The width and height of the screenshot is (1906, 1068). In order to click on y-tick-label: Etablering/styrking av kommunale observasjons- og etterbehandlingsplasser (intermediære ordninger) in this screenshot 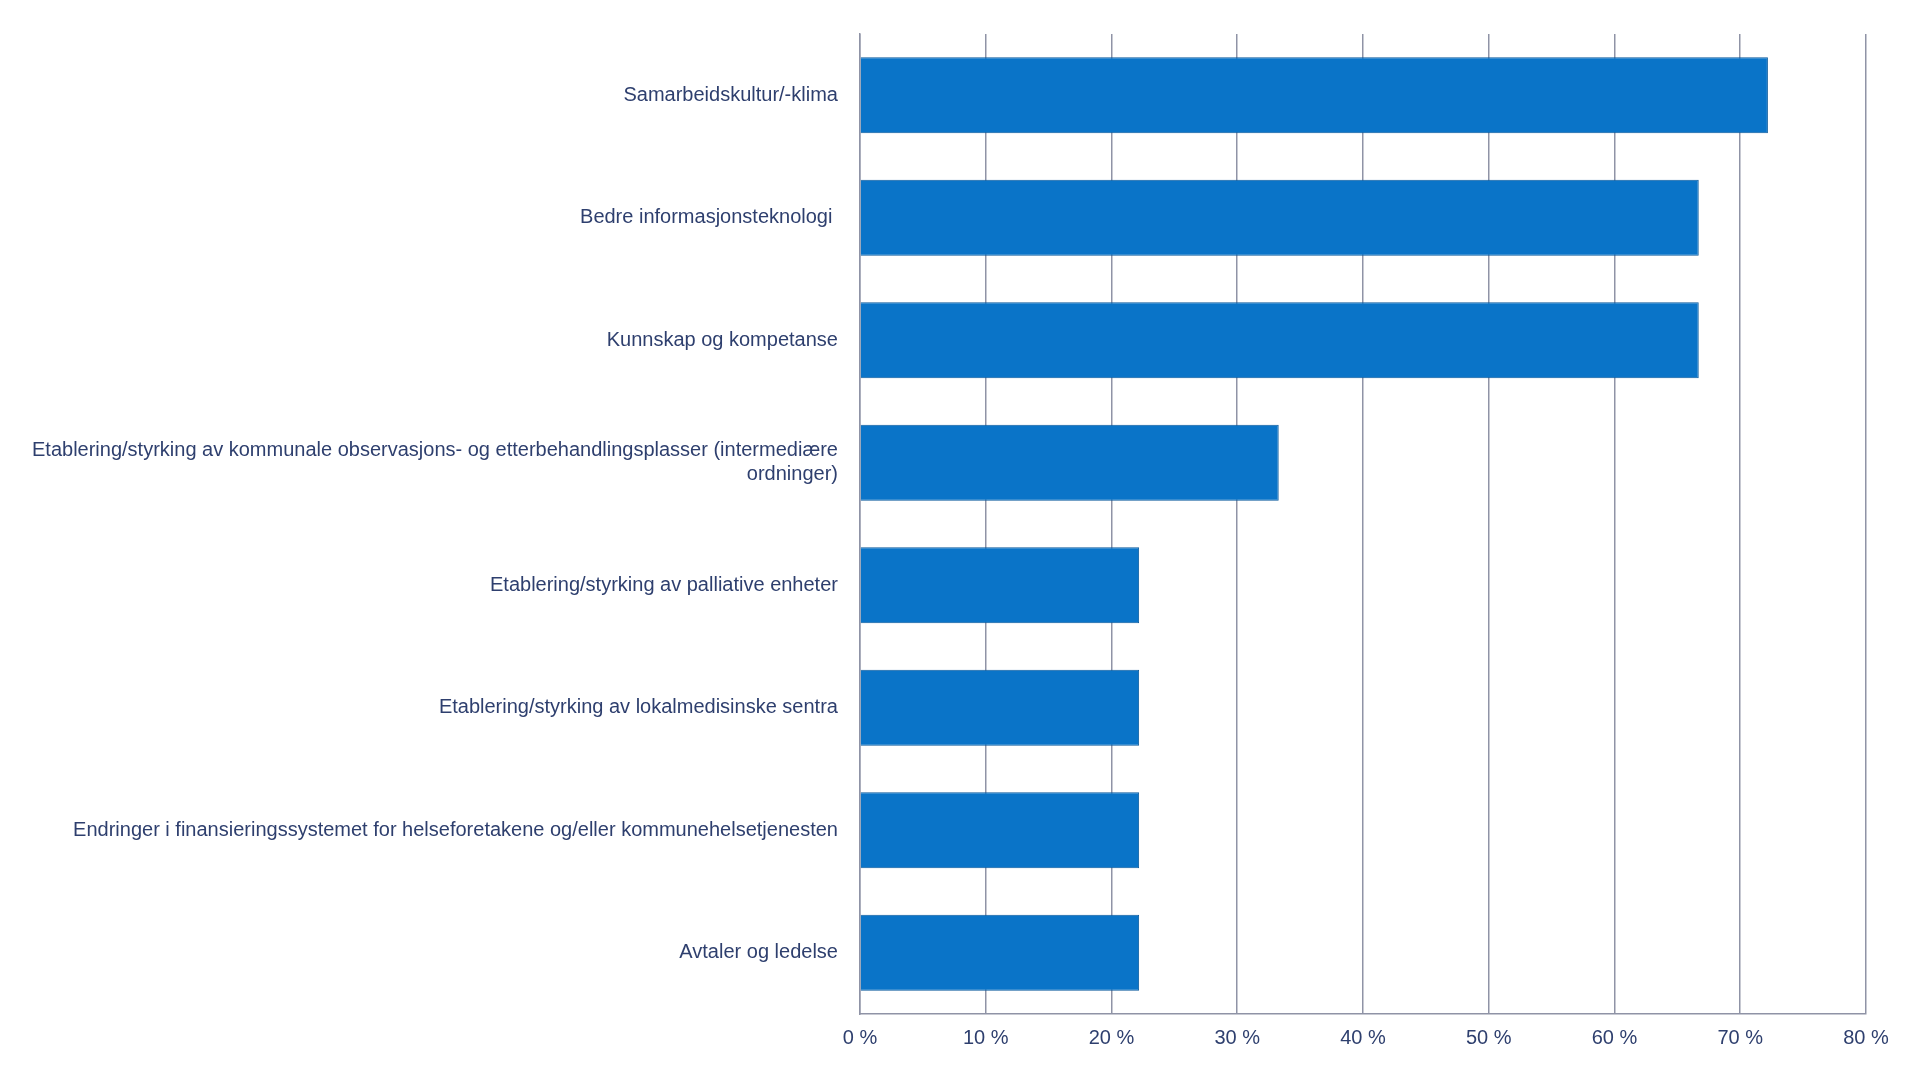, I will do `click(434, 461)`.